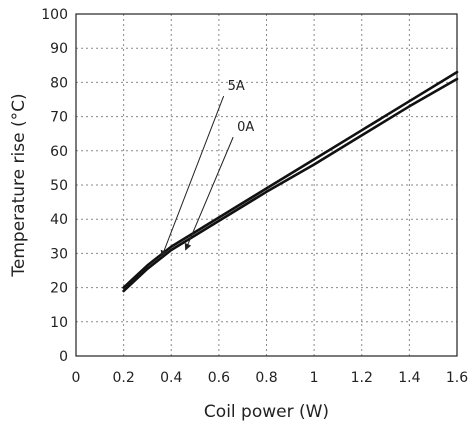 This screenshot has width=471, height=425. Describe the element at coordinates (59, 289) in the screenshot. I see `y-tick-label: 20` at that location.